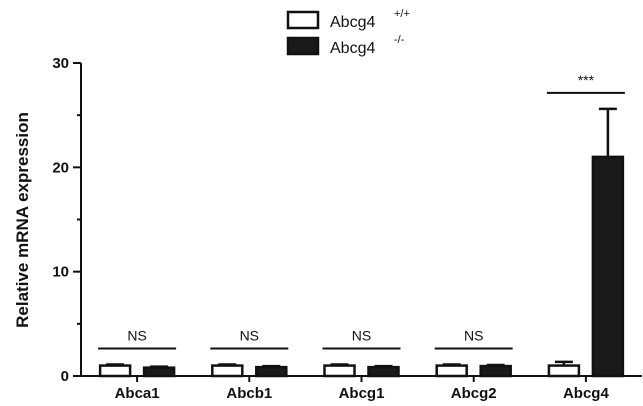  Describe the element at coordinates (60, 63) in the screenshot. I see `y-tick-label: 30` at that location.